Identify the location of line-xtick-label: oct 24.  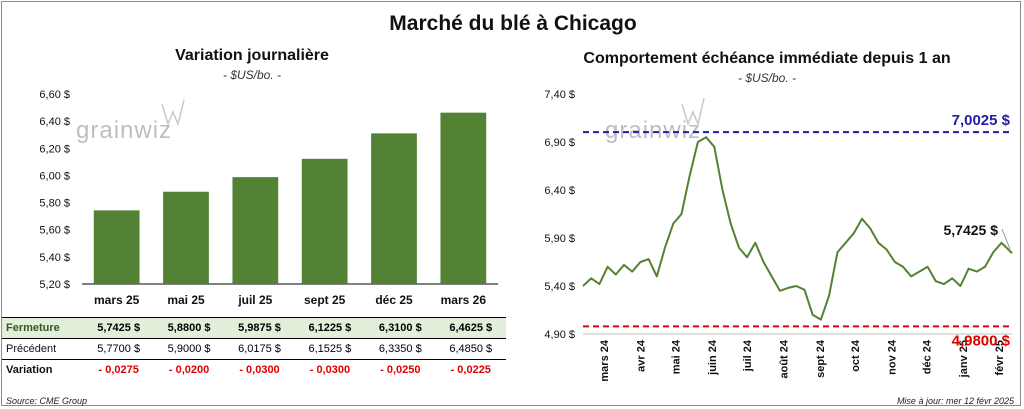
(856, 355).